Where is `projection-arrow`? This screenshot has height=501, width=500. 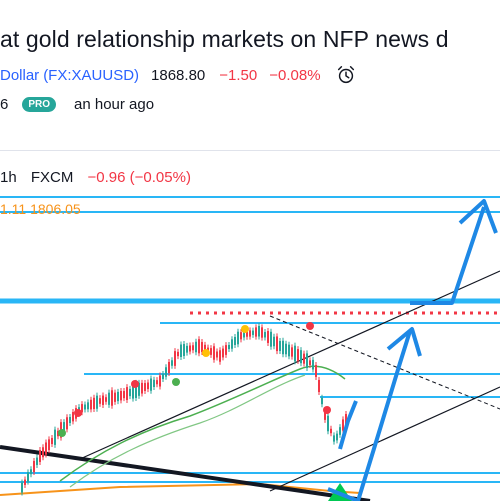 projection-arrow is located at coordinates (448, 255).